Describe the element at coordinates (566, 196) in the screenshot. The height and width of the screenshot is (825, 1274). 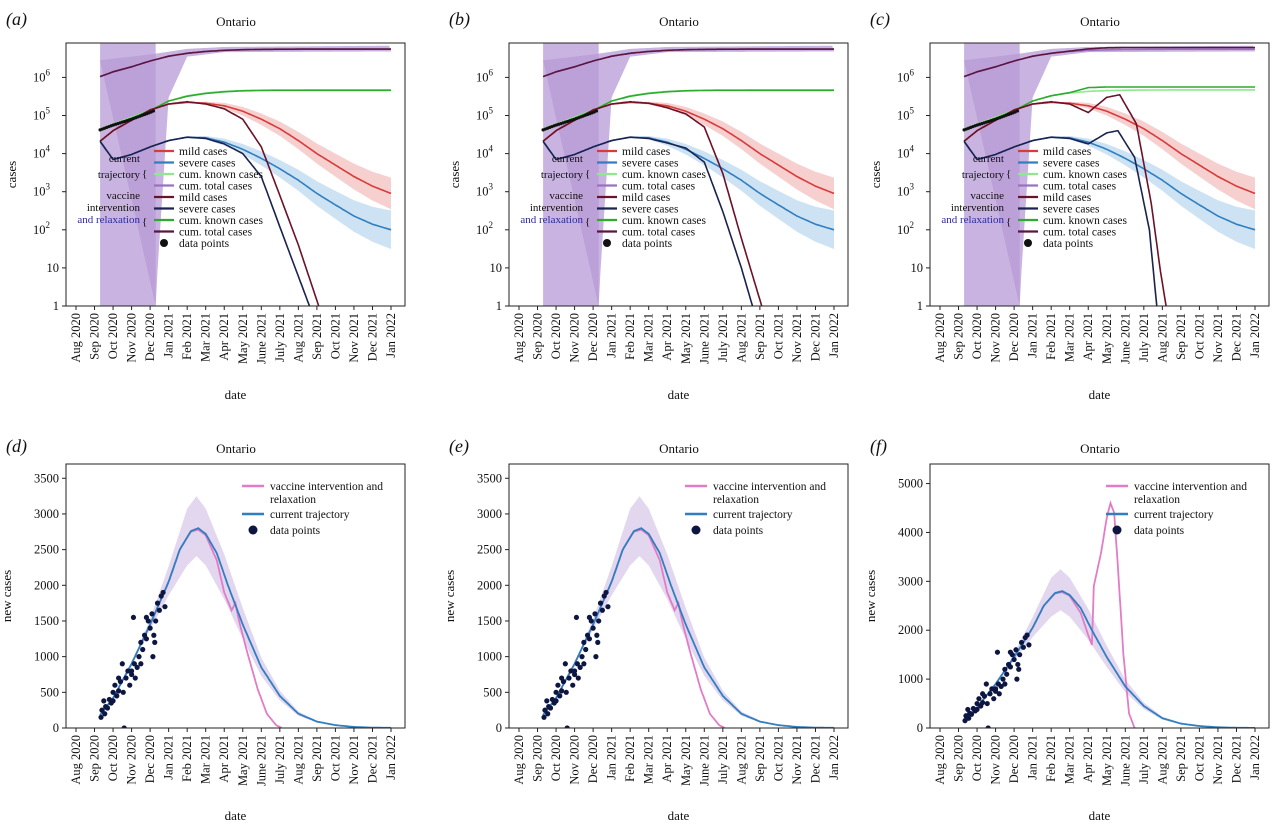
I see `vaccine-label: vaccine` at that location.